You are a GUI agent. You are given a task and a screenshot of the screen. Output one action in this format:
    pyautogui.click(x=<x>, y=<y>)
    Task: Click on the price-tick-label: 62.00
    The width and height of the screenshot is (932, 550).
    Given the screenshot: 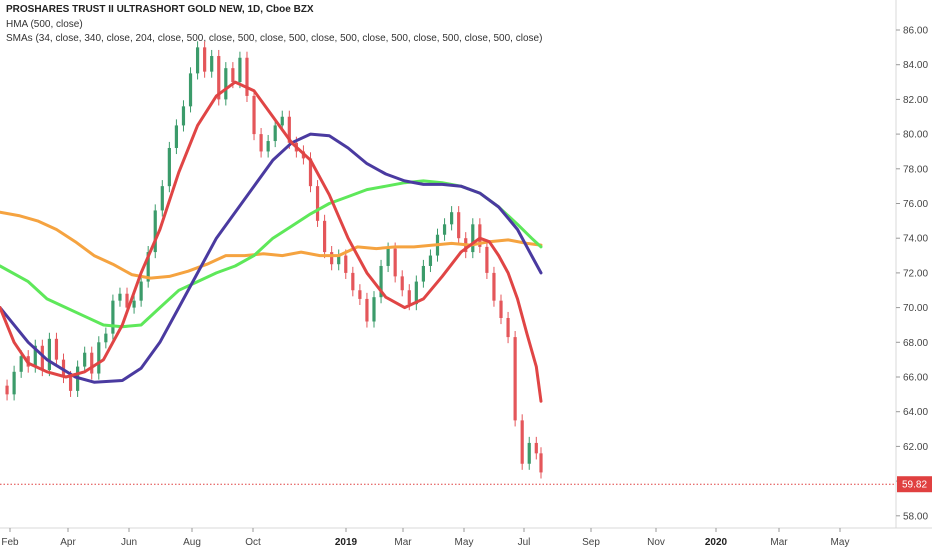 What is the action you would take?
    pyautogui.click(x=915, y=447)
    